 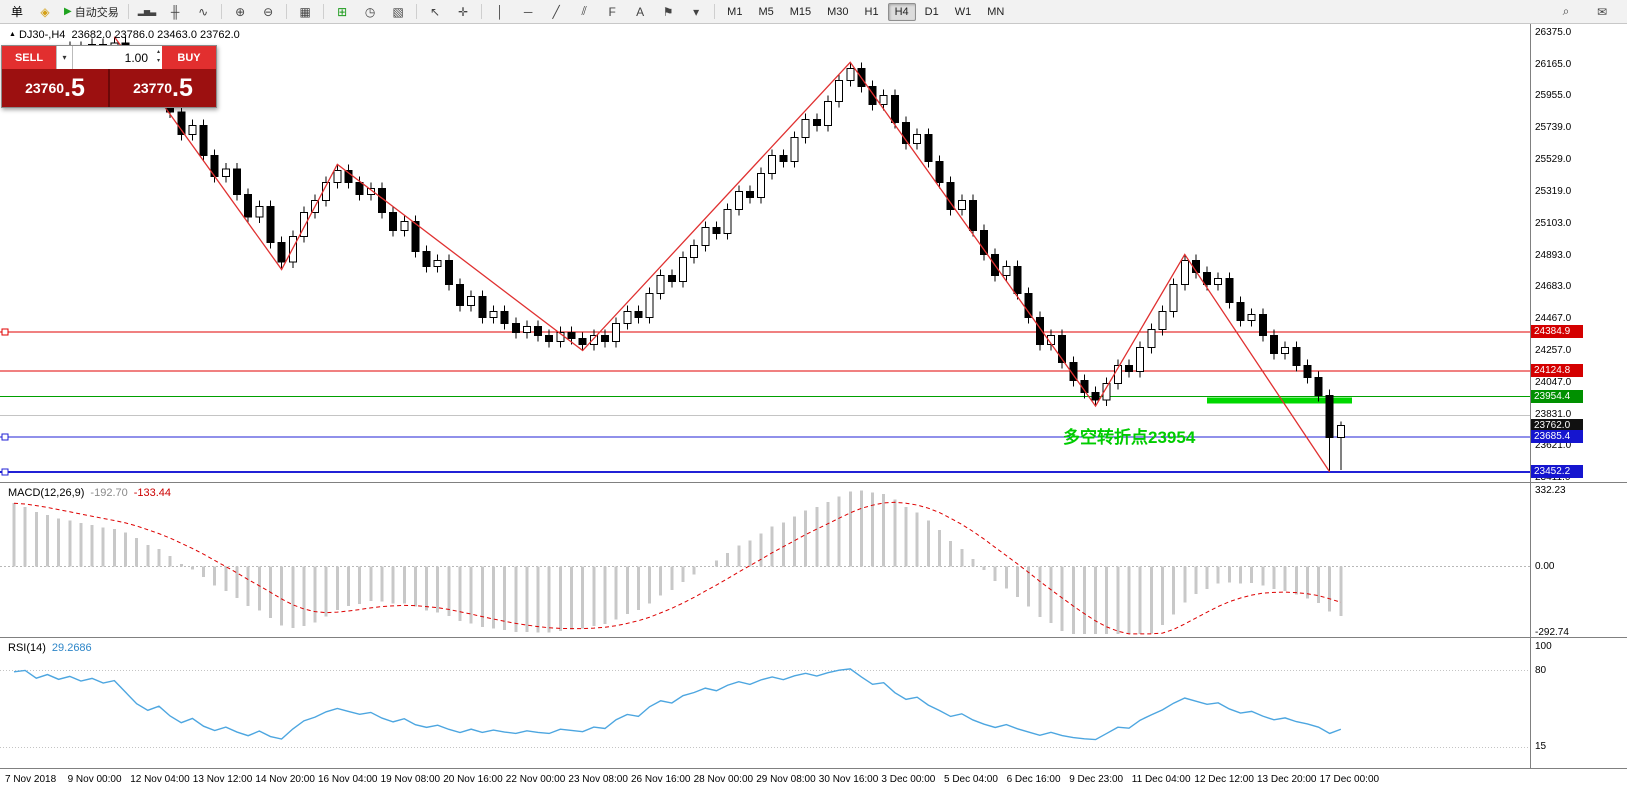 I want to click on sell-price-main: 23760, so click(x=45, y=88).